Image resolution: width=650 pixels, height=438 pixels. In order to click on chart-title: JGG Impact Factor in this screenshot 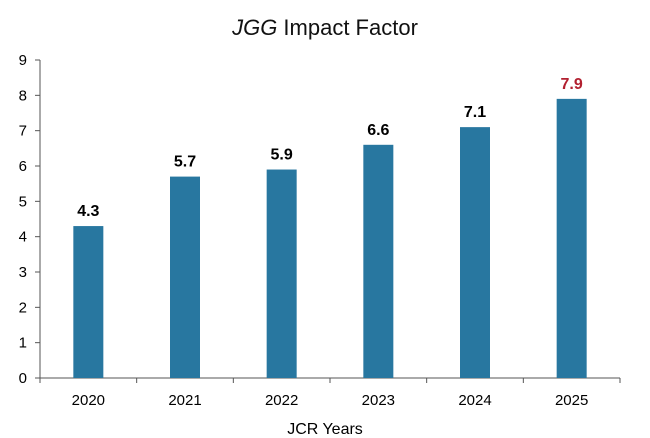, I will do `click(324, 27)`.